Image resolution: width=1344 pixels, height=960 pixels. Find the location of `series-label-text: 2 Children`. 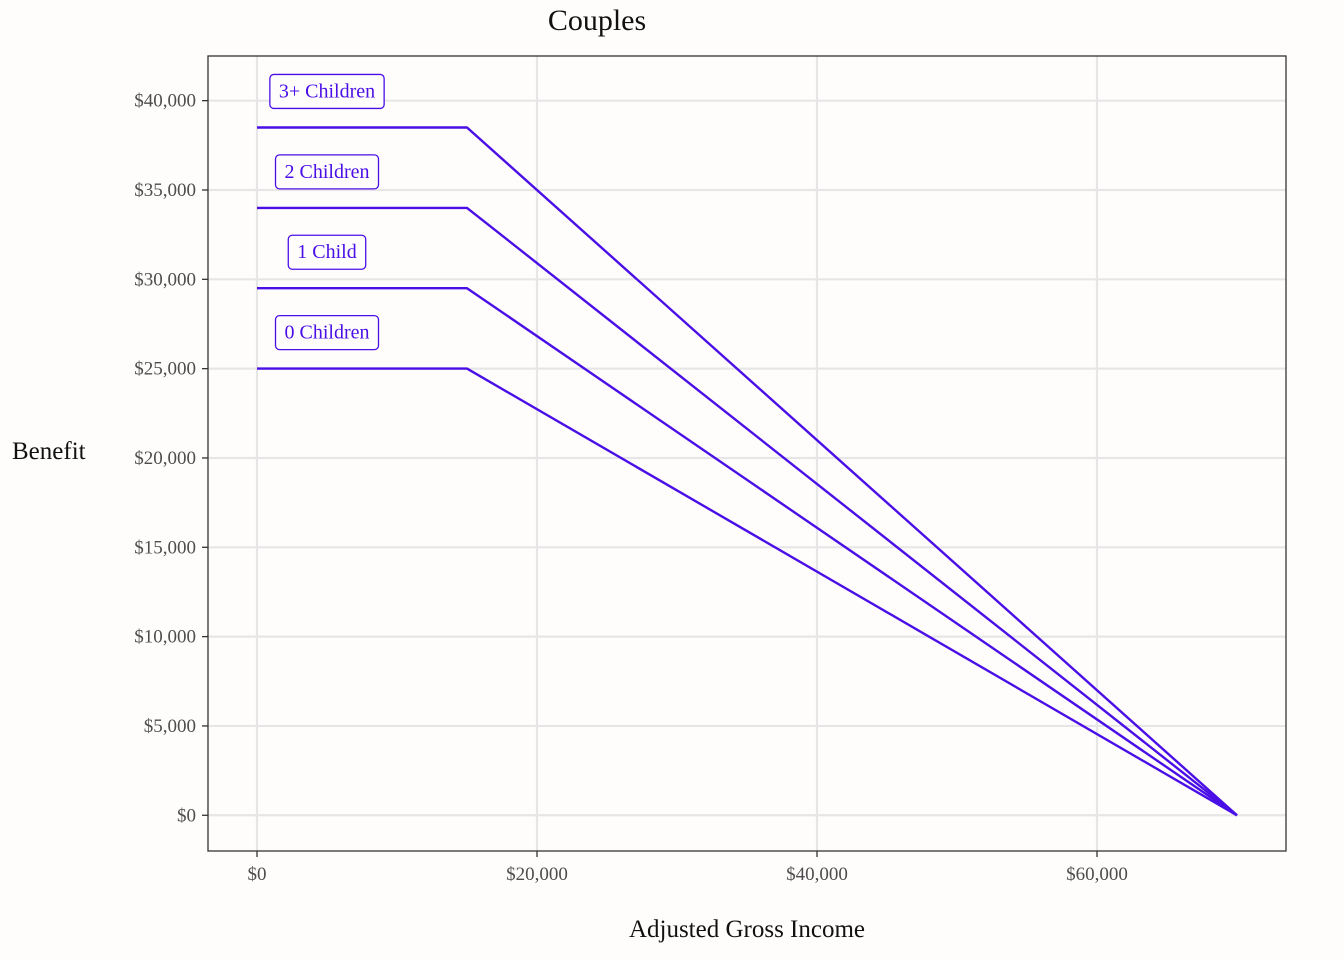

series-label-text: 2 Children is located at coordinates (327, 172).